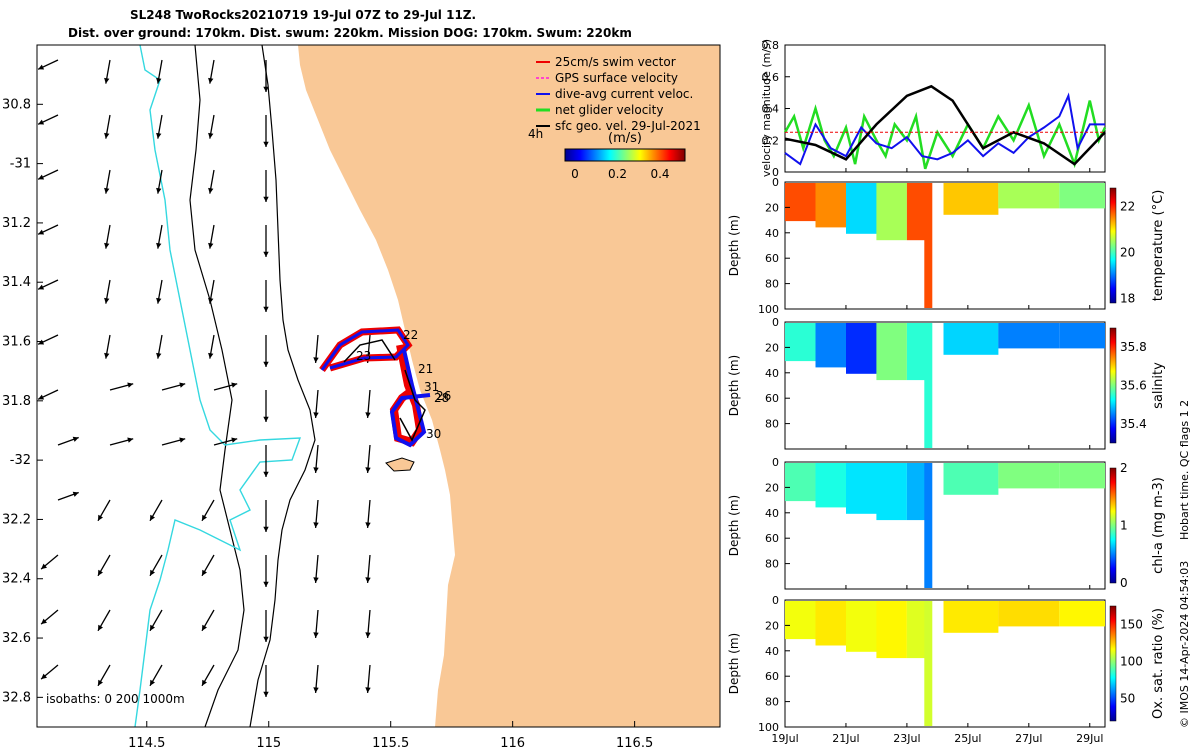  What do you see at coordinates (1127, 252) in the screenshot?
I see `colorbar-tick-label: 20` at bounding box center [1127, 252].